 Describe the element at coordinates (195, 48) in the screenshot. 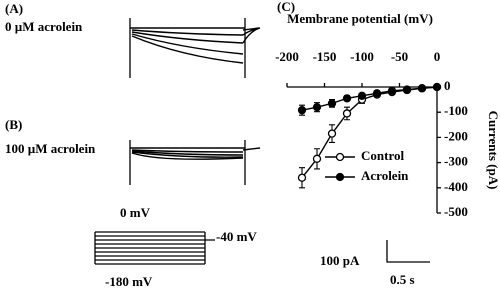

I see `traces-a` at that location.